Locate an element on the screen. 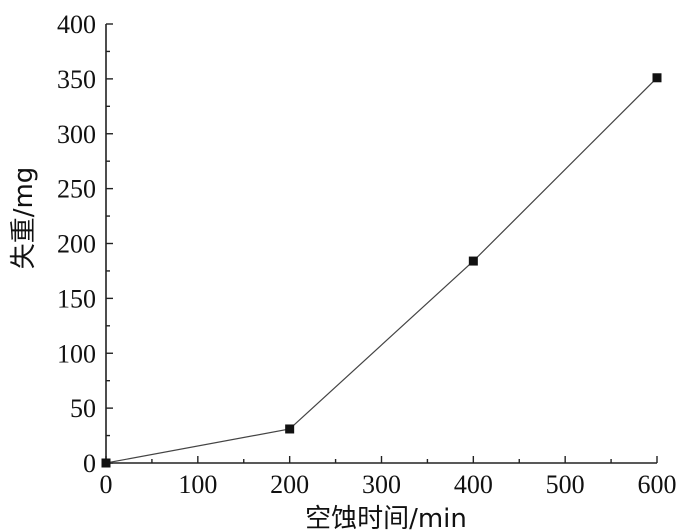  y-tick-label: 200 is located at coordinates (76, 244).